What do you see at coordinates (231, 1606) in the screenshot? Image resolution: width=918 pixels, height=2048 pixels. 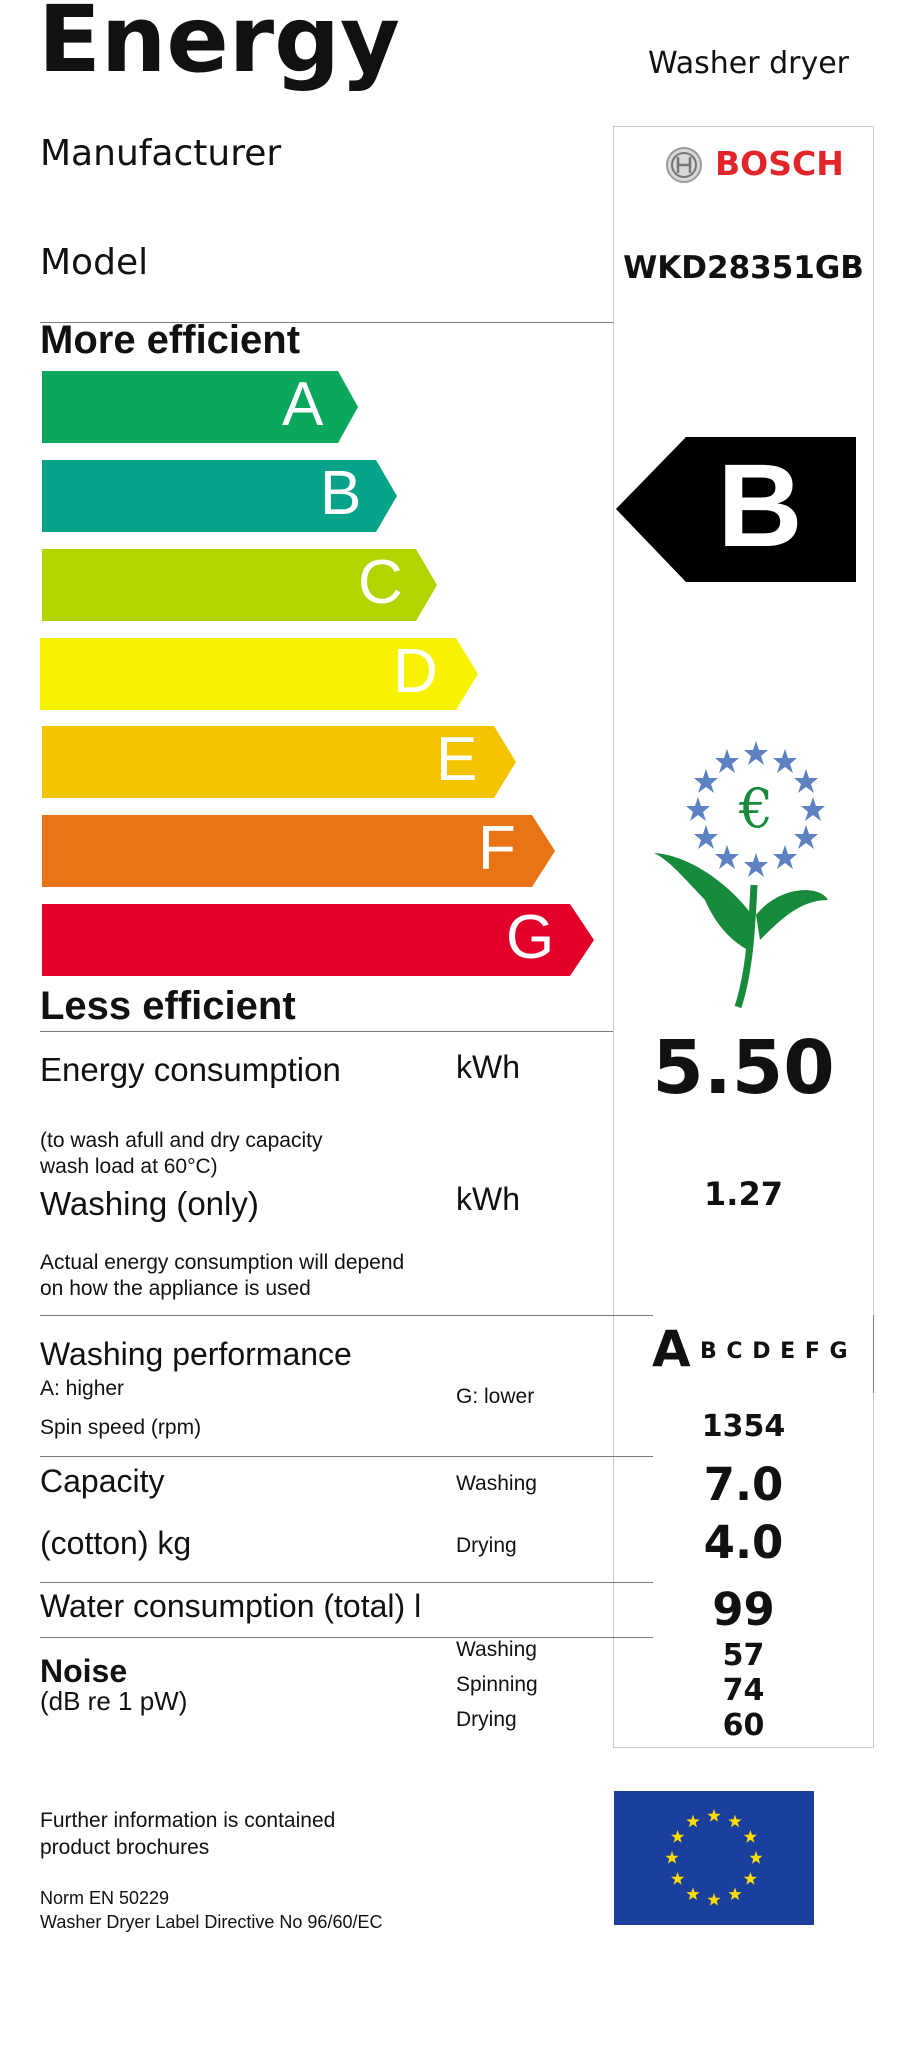 I see `water-consumption-label: Water consumption (total) l` at bounding box center [231, 1606].